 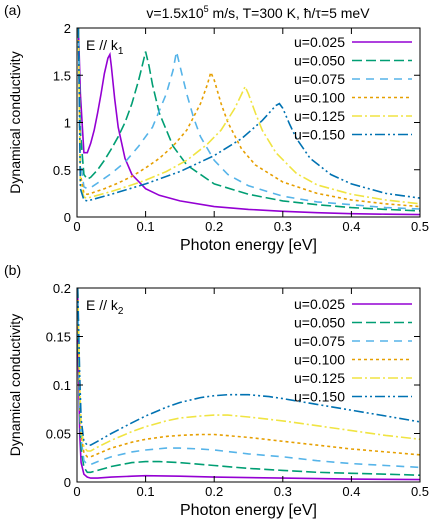 What do you see at coordinates (62, 288) in the screenshot?
I see `y-tick-label: 0.2` at bounding box center [62, 288].